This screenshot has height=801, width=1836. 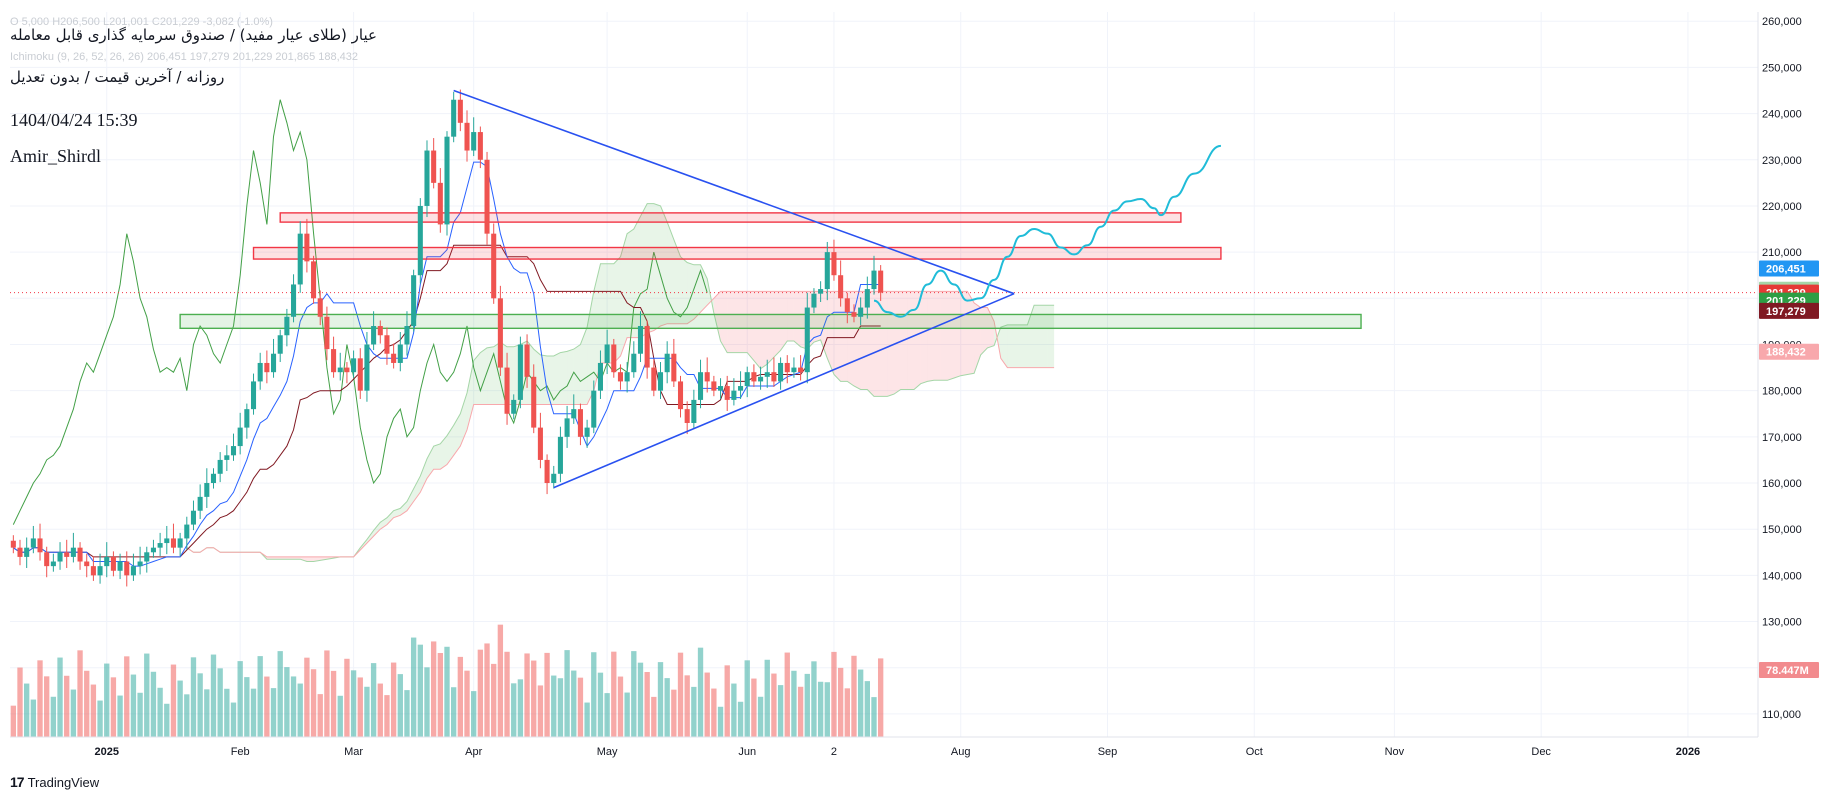 What do you see at coordinates (607, 752) in the screenshot?
I see `x-tick-label: May` at bounding box center [607, 752].